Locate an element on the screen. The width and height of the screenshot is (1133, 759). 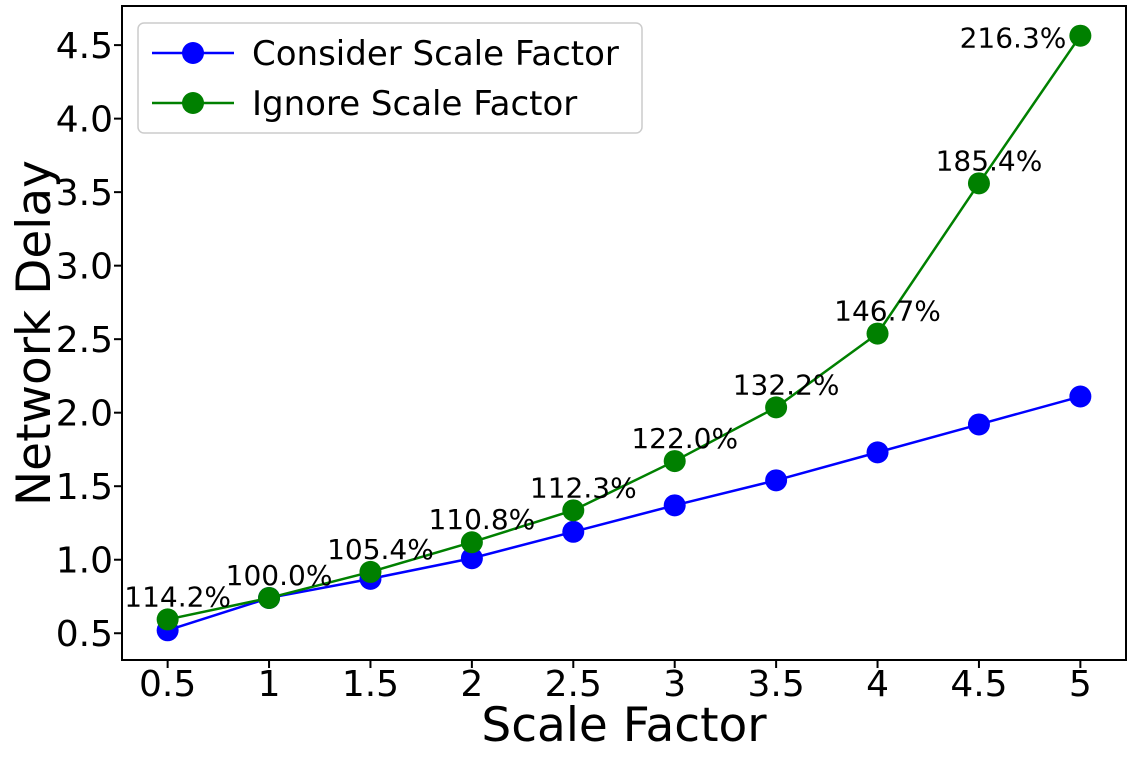
legend-box is located at coordinates (390, 78).